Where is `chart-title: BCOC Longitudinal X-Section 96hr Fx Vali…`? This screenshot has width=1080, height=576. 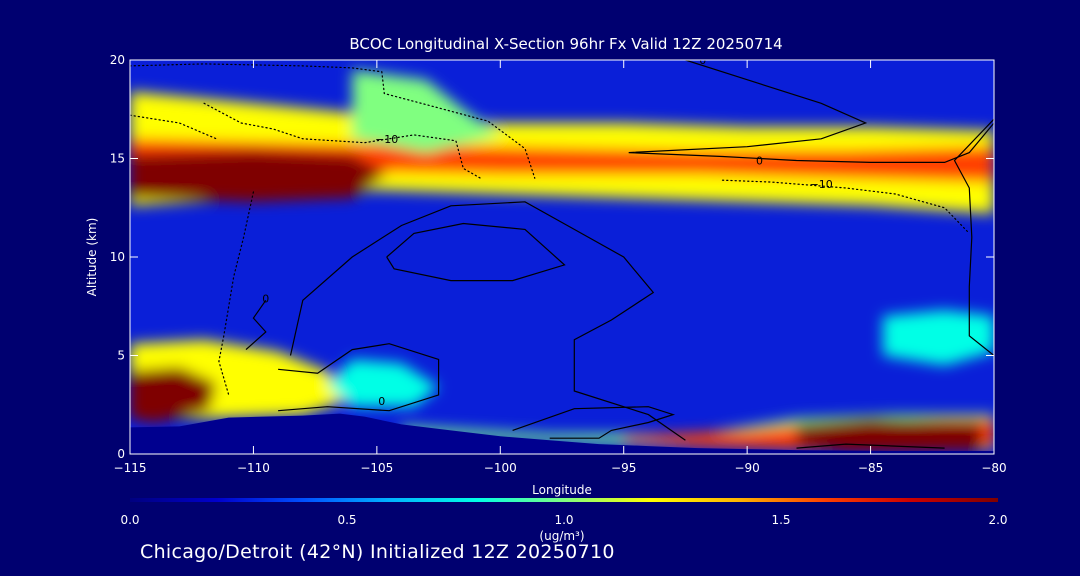
chart-title: BCOC Longitudinal X-Section 96hr Fx Vali… is located at coordinates (565, 44).